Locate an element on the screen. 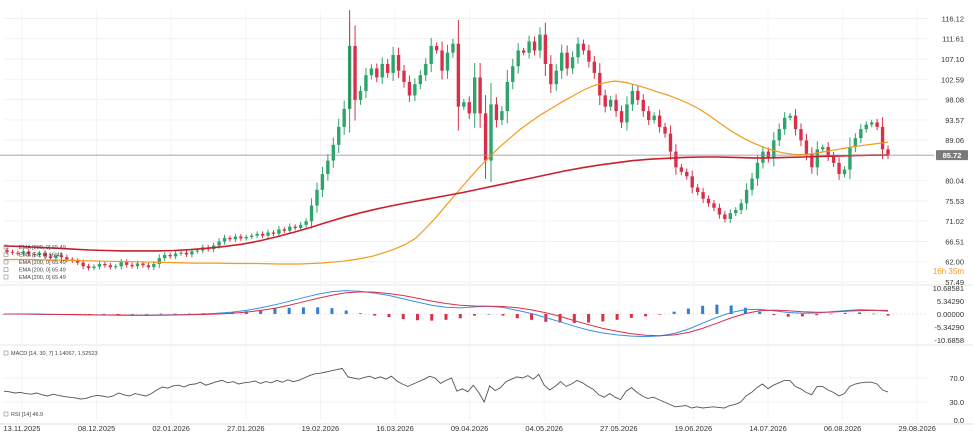  price-tick-label: 75.53 is located at coordinates (954, 201).